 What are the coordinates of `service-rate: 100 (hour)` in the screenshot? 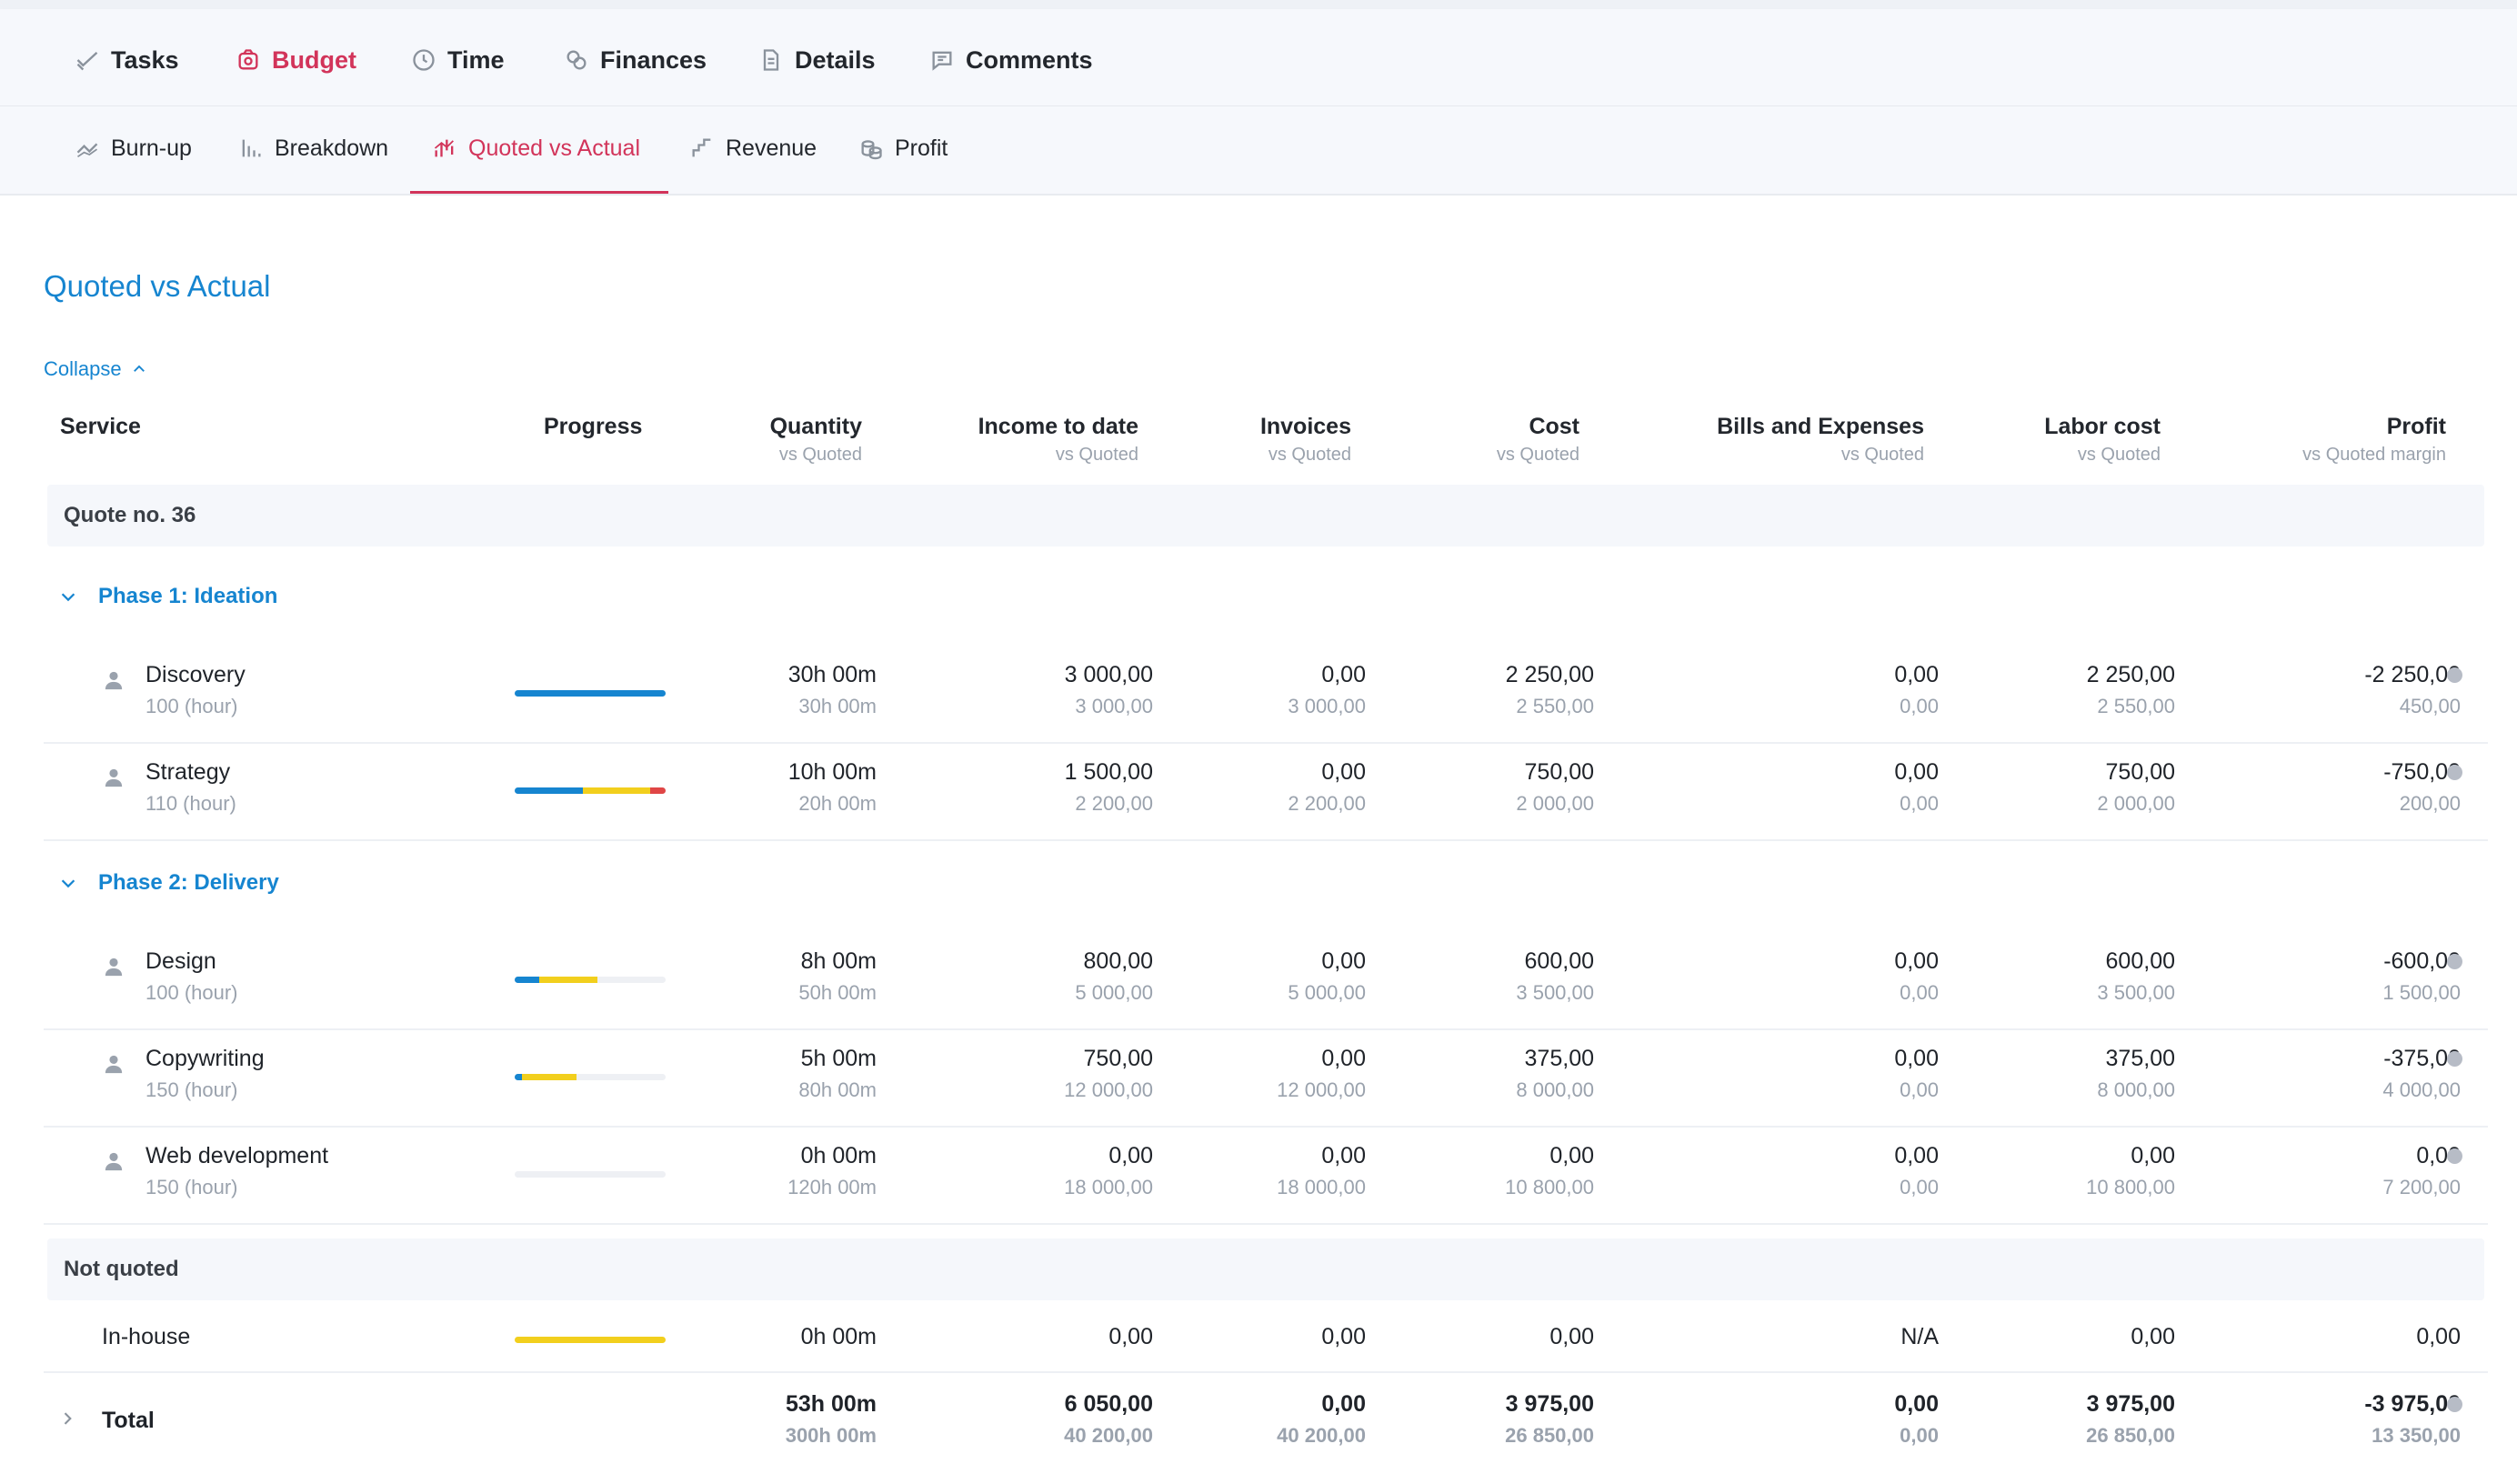 It's located at (192, 993).